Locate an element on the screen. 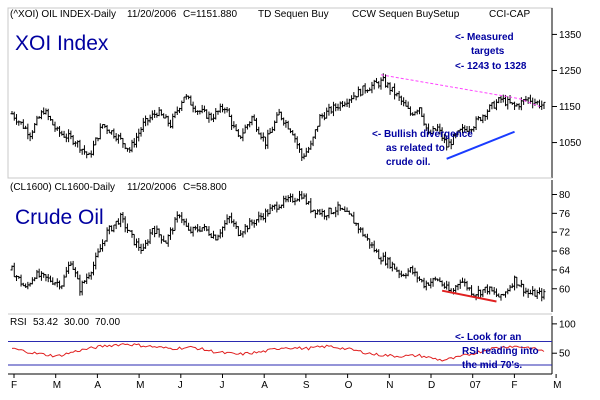 Image resolution: width=600 pixels, height=400 pixels. xoi-symbol-label: (^XOI) OIL INDEX-Daily is located at coordinates (63, 14).